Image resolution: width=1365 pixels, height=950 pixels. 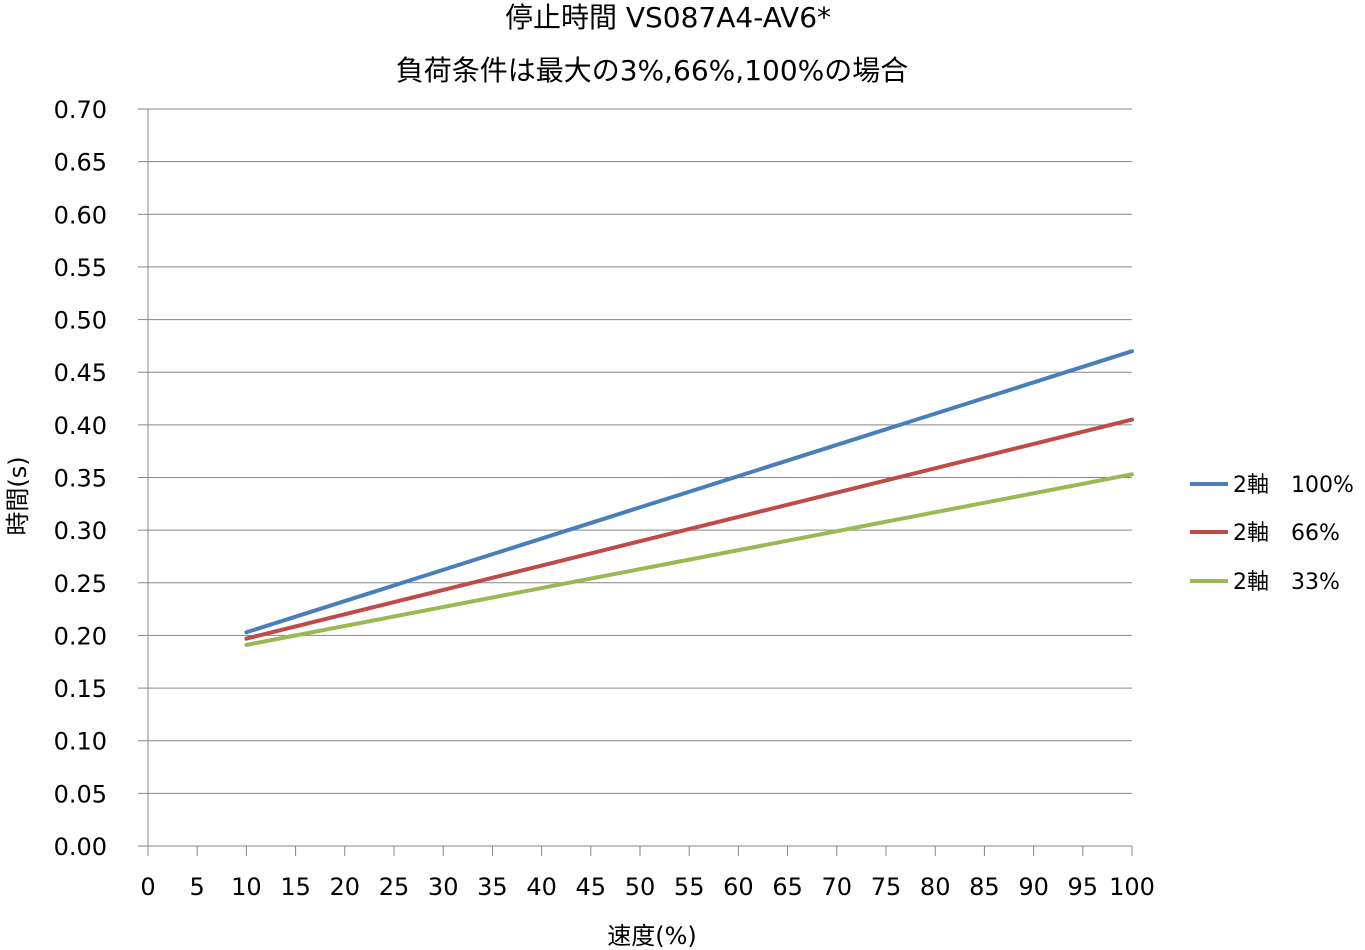 I want to click on x-tick-label: 70, so click(x=837, y=887).